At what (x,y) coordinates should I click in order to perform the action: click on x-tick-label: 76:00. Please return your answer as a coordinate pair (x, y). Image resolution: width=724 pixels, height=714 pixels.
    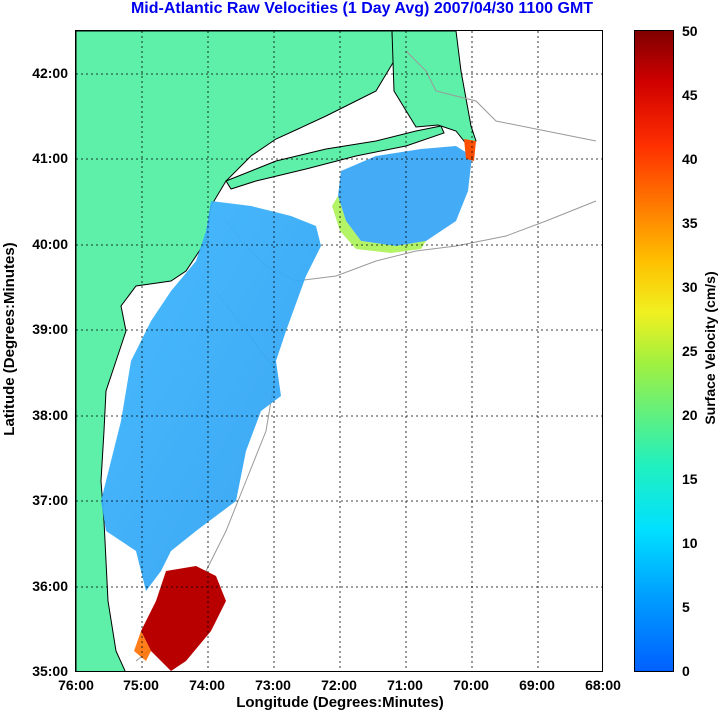
    Looking at the image, I should click on (76, 685).